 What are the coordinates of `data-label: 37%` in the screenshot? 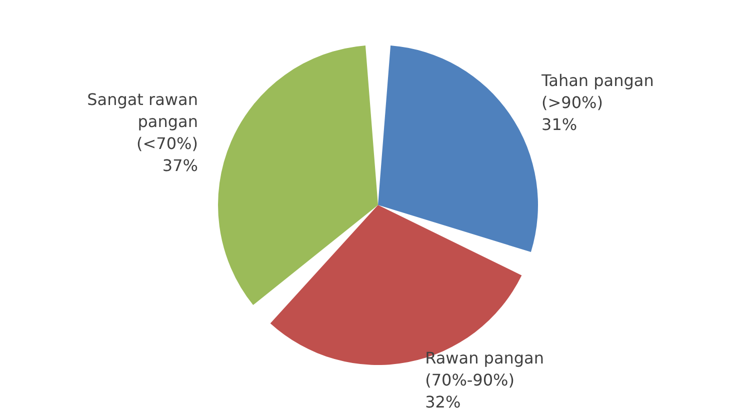 It's located at (180, 166).